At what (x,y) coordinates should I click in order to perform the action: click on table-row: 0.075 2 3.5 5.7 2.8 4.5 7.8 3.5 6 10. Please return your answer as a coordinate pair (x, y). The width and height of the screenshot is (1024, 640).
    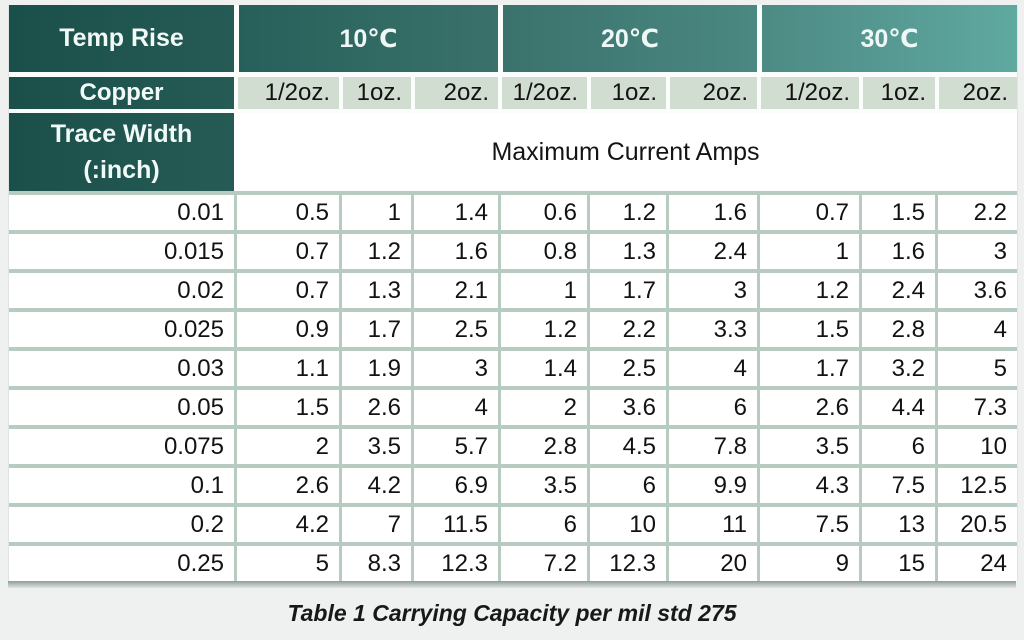
    Looking at the image, I should click on (513, 444).